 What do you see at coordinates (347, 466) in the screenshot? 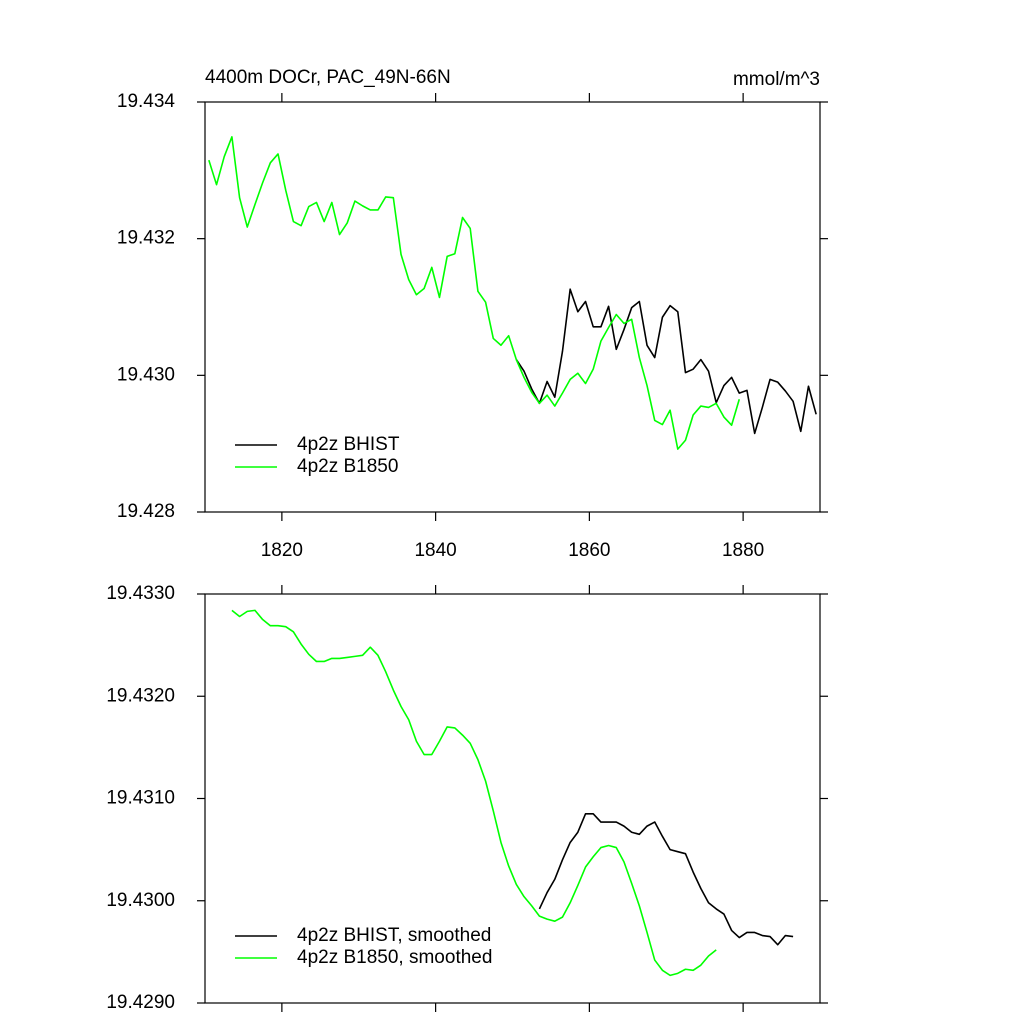
I see `legend-label: 4p2z B1850` at bounding box center [347, 466].